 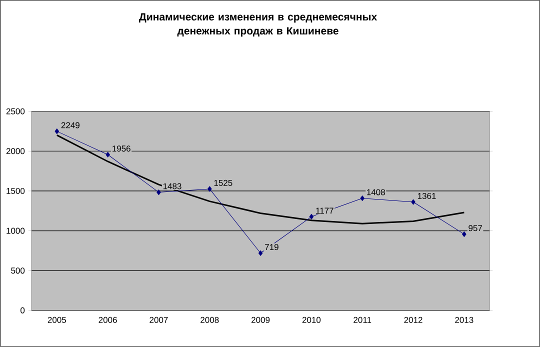 I want to click on x-tick-label: 2009, so click(x=261, y=319).